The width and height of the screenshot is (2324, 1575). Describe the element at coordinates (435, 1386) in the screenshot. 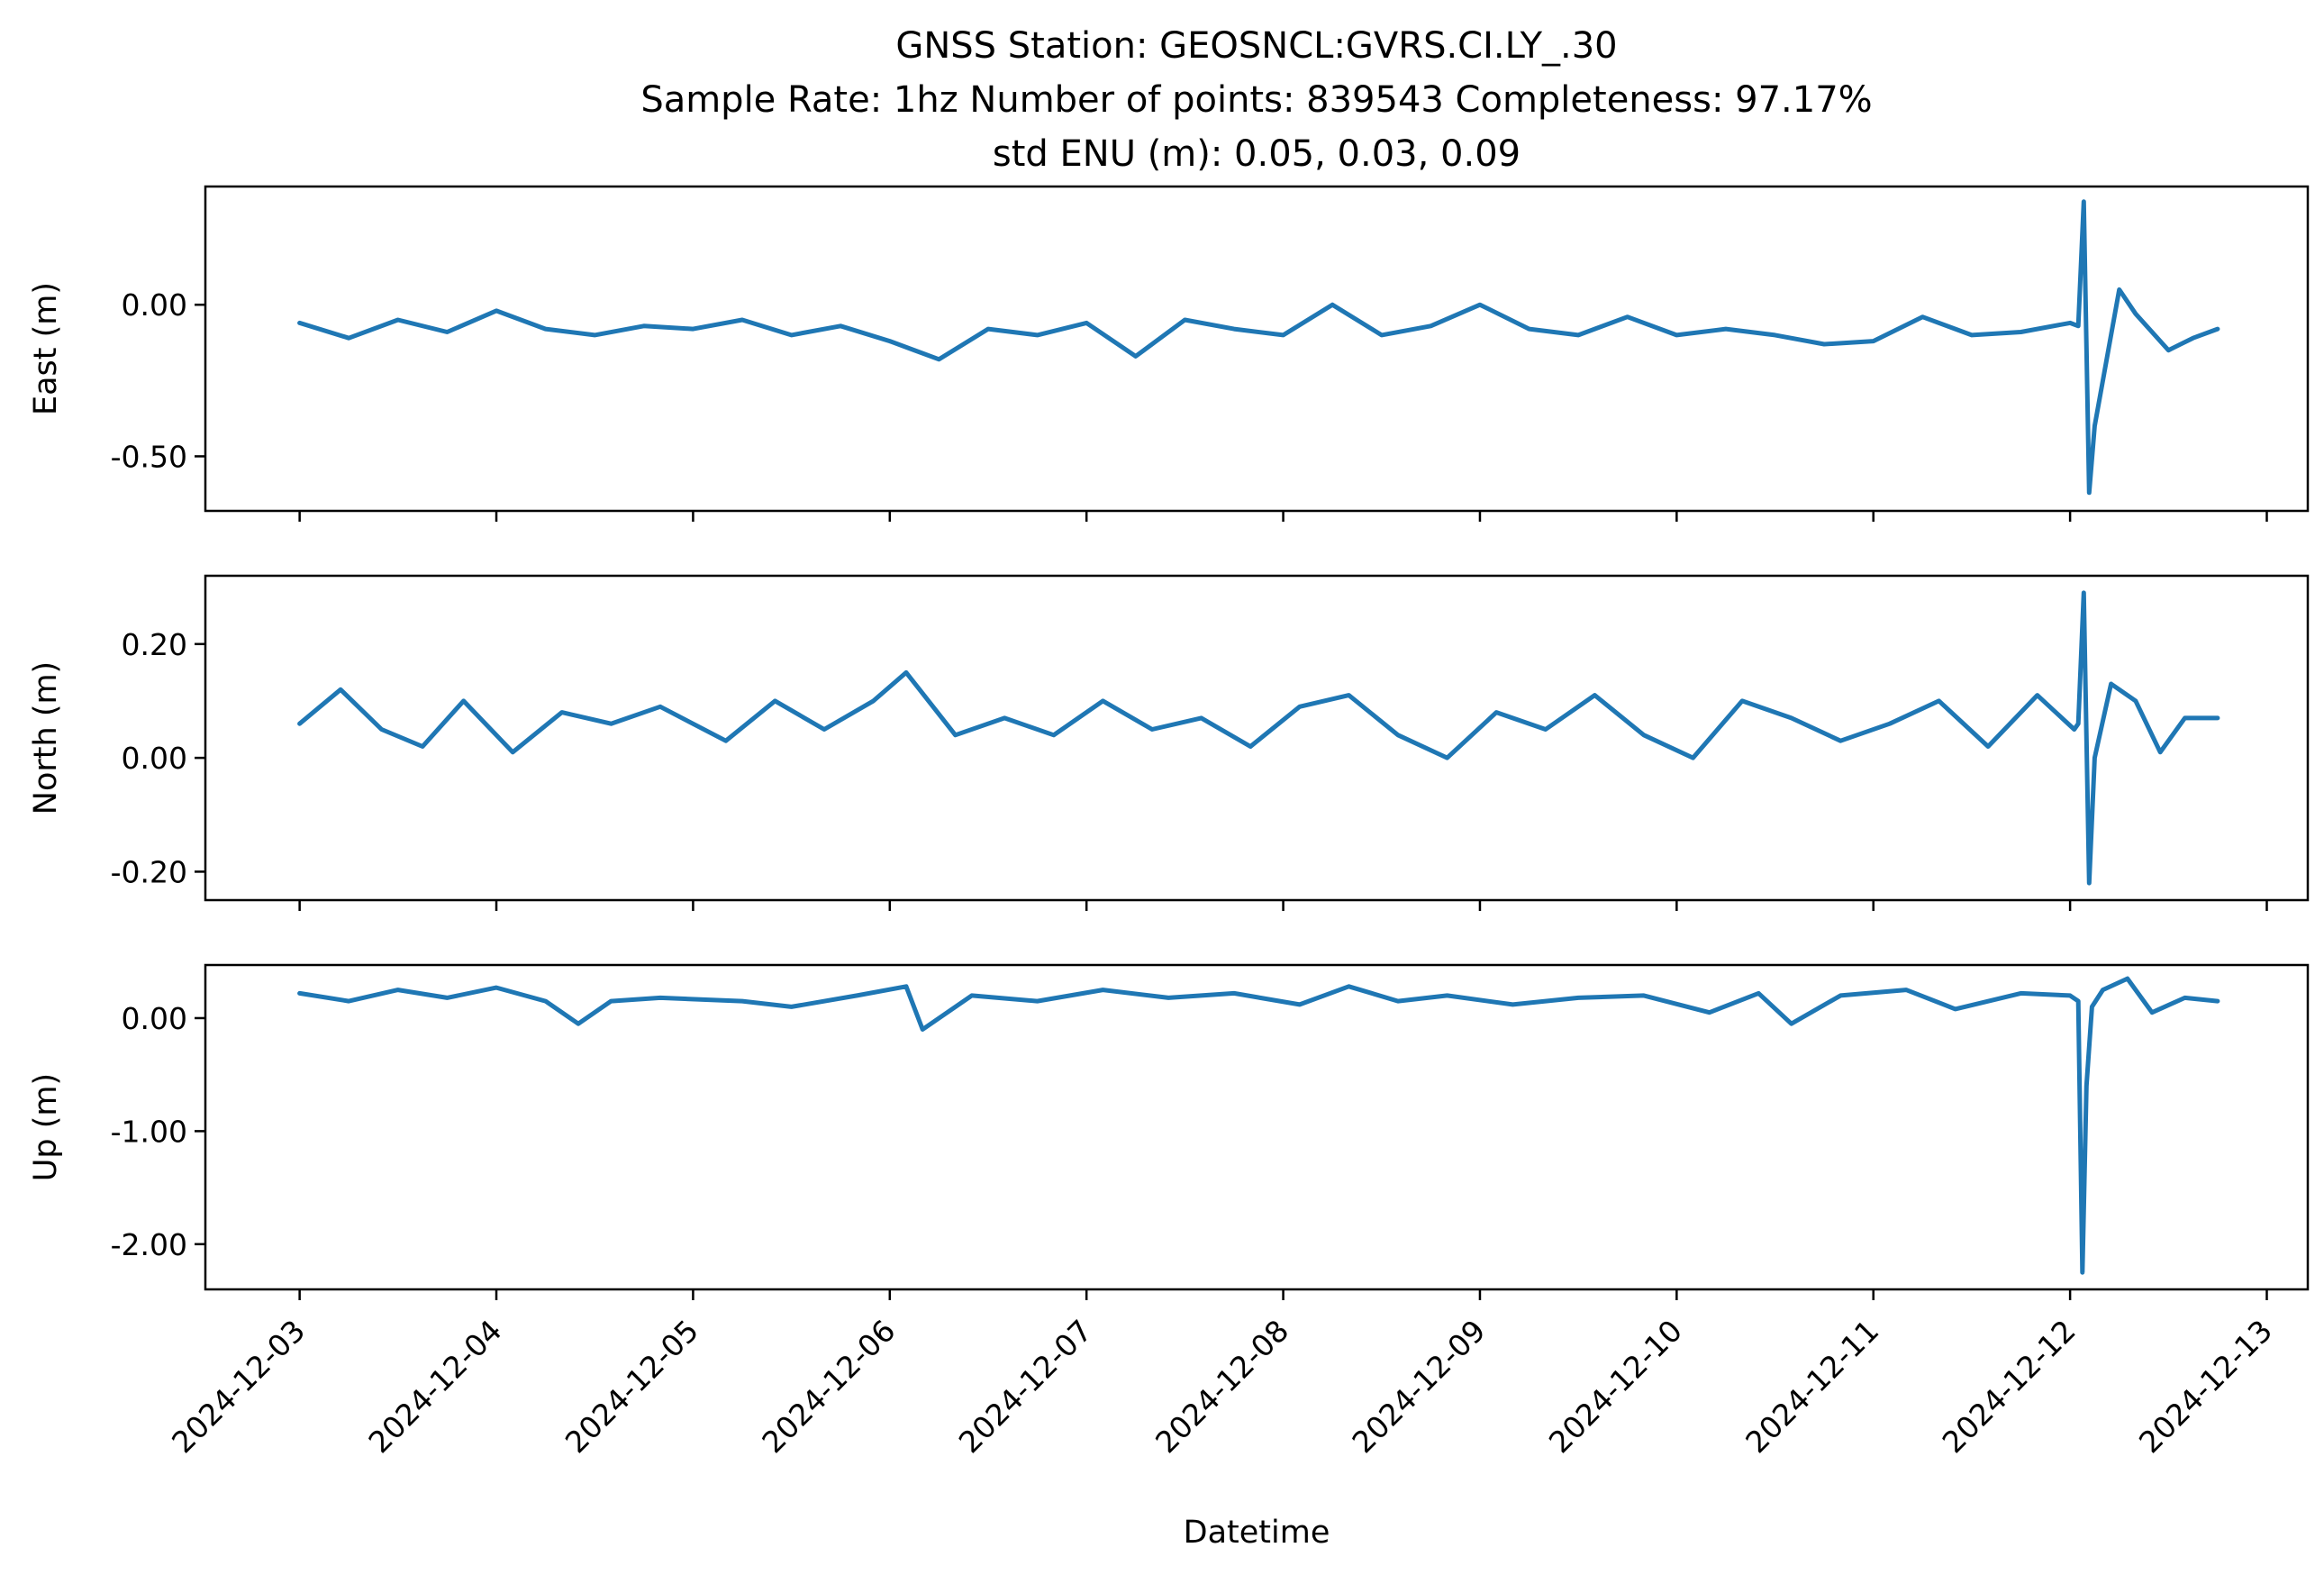

I see `x-tick-label: 2024-12-04` at that location.